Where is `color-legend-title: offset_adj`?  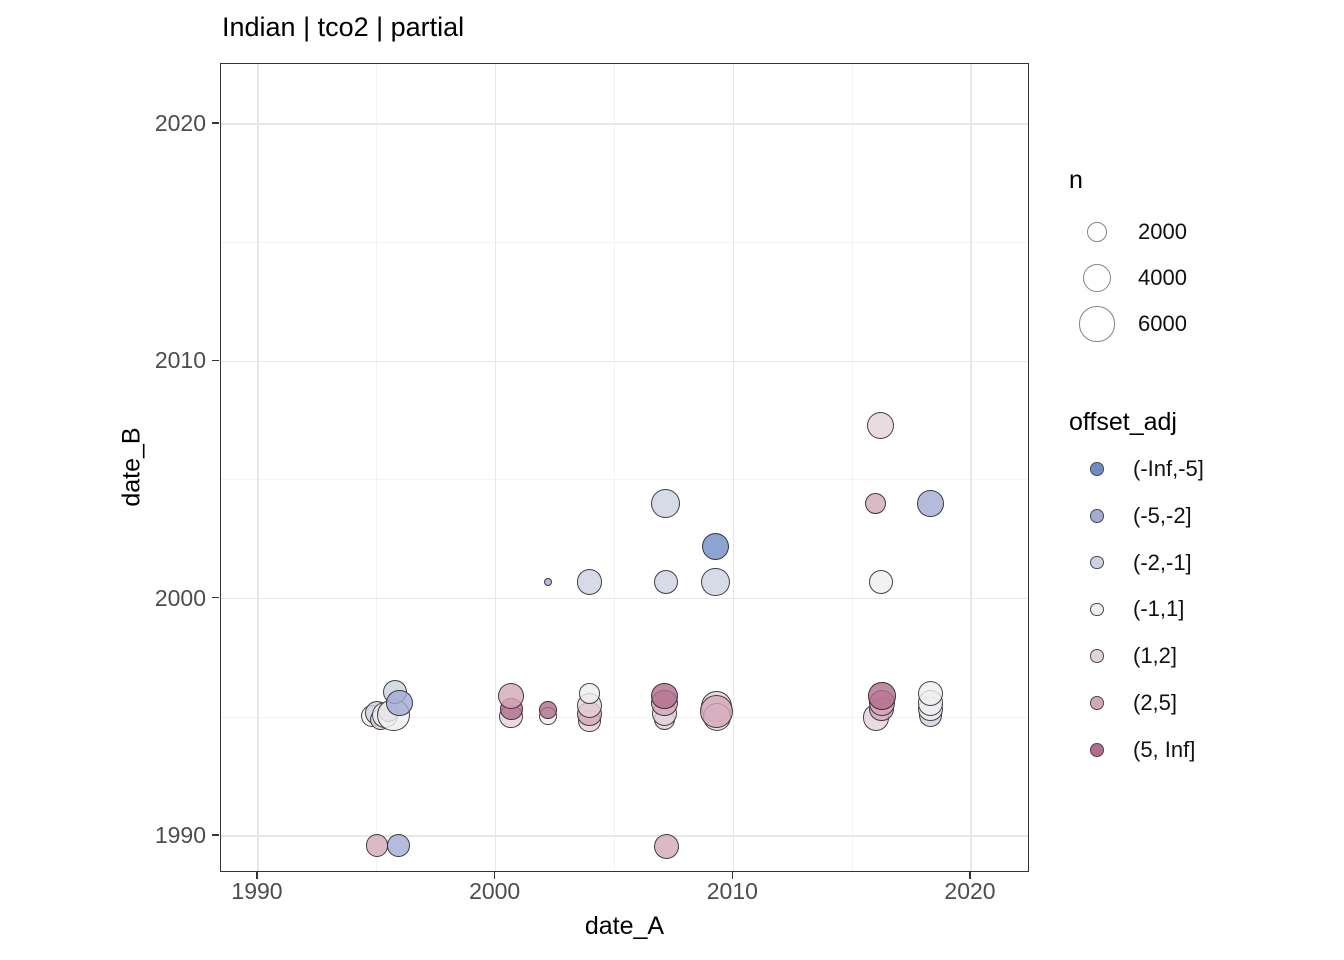
color-legend-title: offset_adj is located at coordinates (1123, 422).